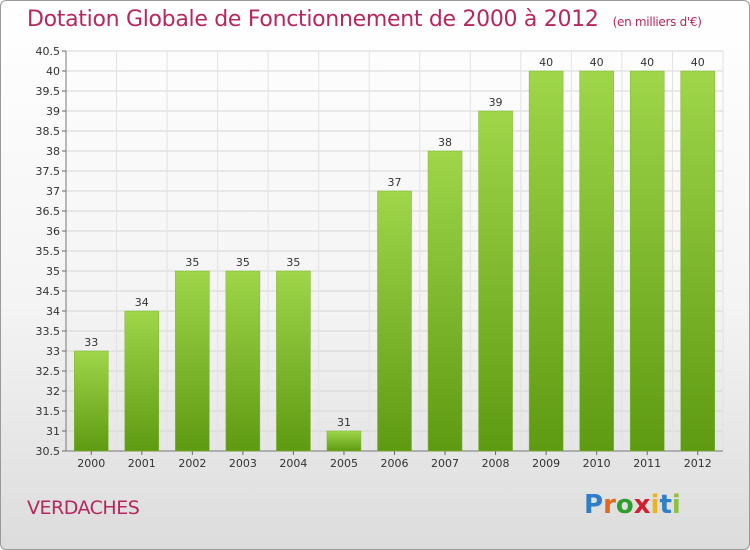  Describe the element at coordinates (192, 262) in the screenshot. I see `value-label-2002: 35` at that location.